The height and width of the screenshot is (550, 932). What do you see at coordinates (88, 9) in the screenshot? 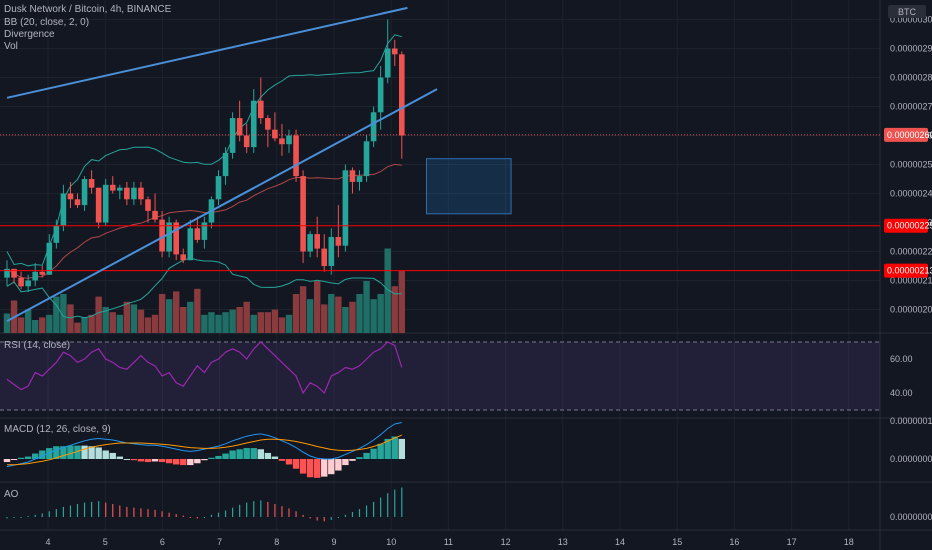
I see `symbol-title: Dusk Network / Bitcoin, 4h, BINANCE` at bounding box center [88, 9].